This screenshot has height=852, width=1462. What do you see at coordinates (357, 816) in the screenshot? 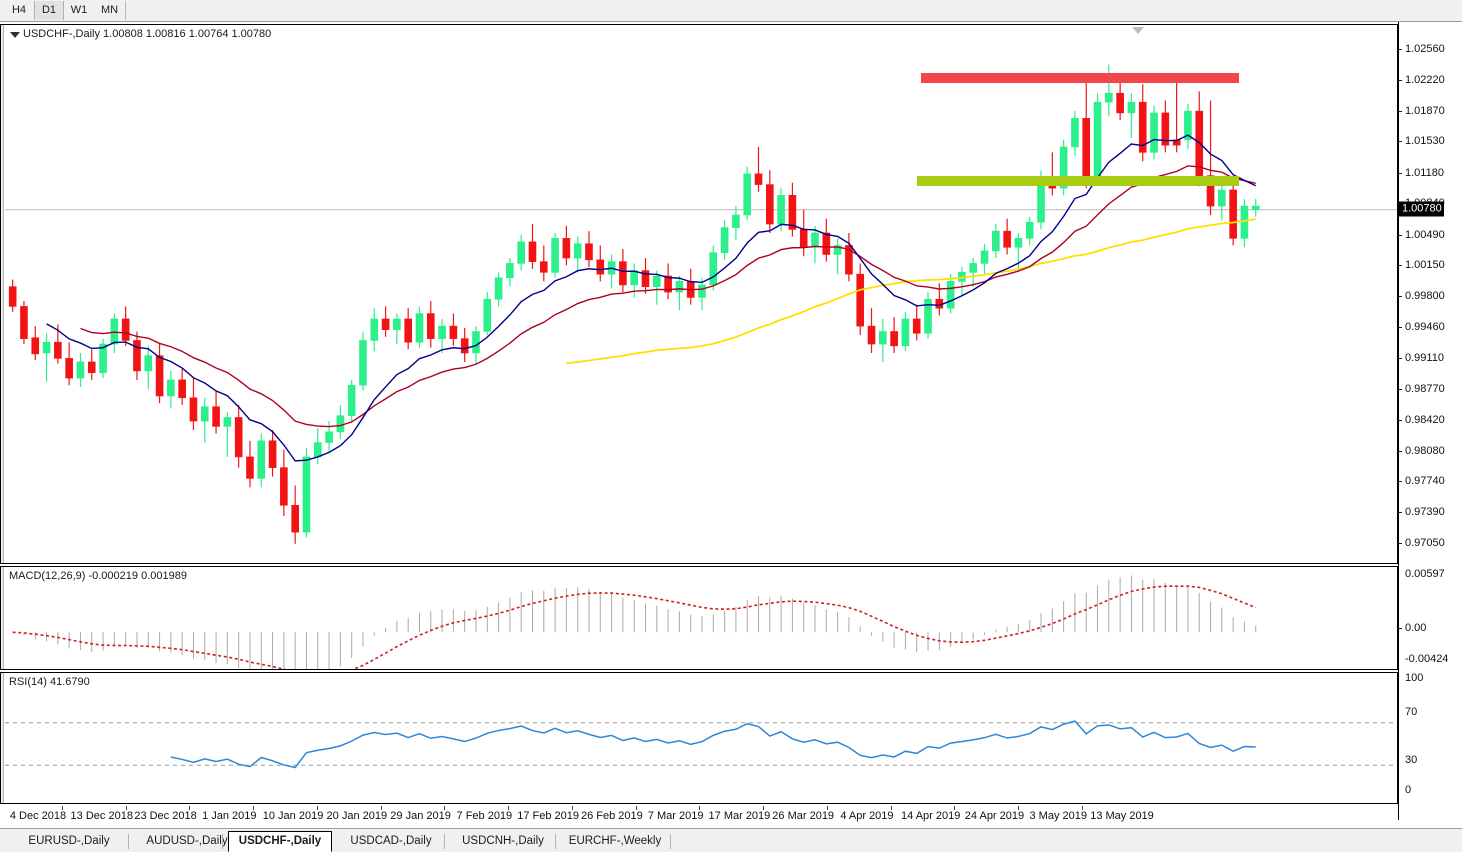
I see `date-axis-label: 20 Jan 2019` at bounding box center [357, 816].